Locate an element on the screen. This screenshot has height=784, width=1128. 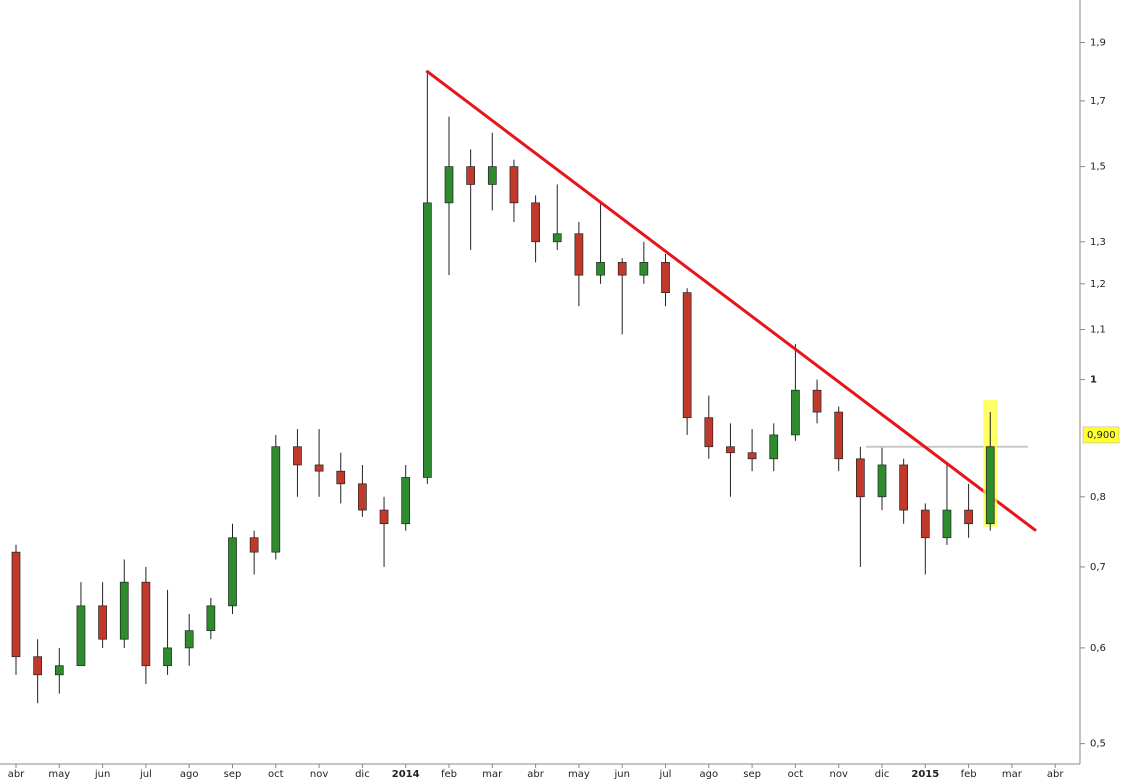
y-tick-label: 1,3 is located at coordinates (1098, 242).